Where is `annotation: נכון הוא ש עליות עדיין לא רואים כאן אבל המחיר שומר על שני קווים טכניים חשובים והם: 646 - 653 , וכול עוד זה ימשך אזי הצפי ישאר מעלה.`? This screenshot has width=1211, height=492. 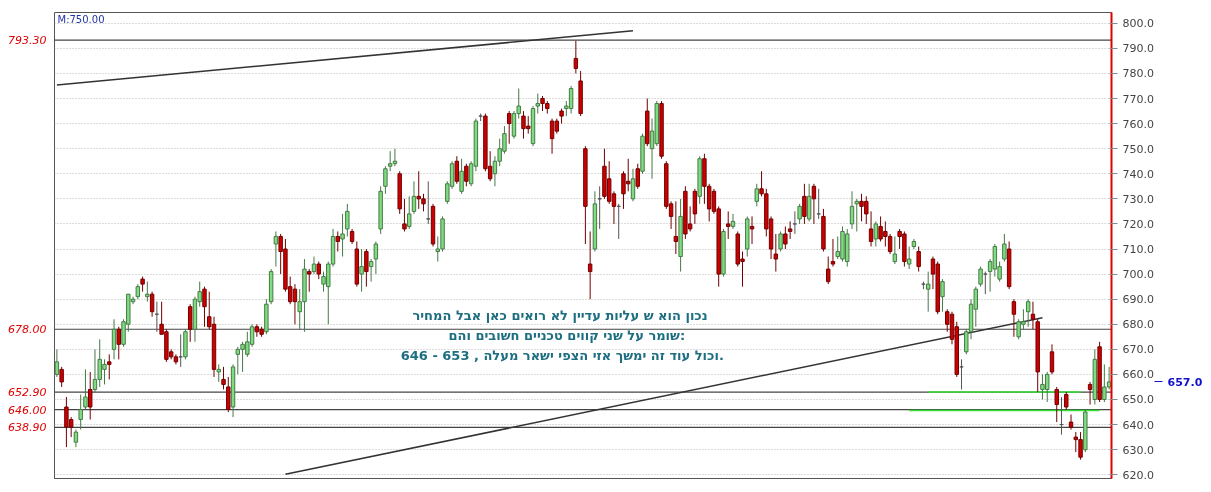
annotation: נכון הוא ש עליות עדיין לא רואים כאן אבל המחיר שומר על שני קווים טכניים חשובים והם: 646 - 653 , וכול עוד זה ימשך אזי הצפי ישאר מעלה. is located at coordinates (562, 335).